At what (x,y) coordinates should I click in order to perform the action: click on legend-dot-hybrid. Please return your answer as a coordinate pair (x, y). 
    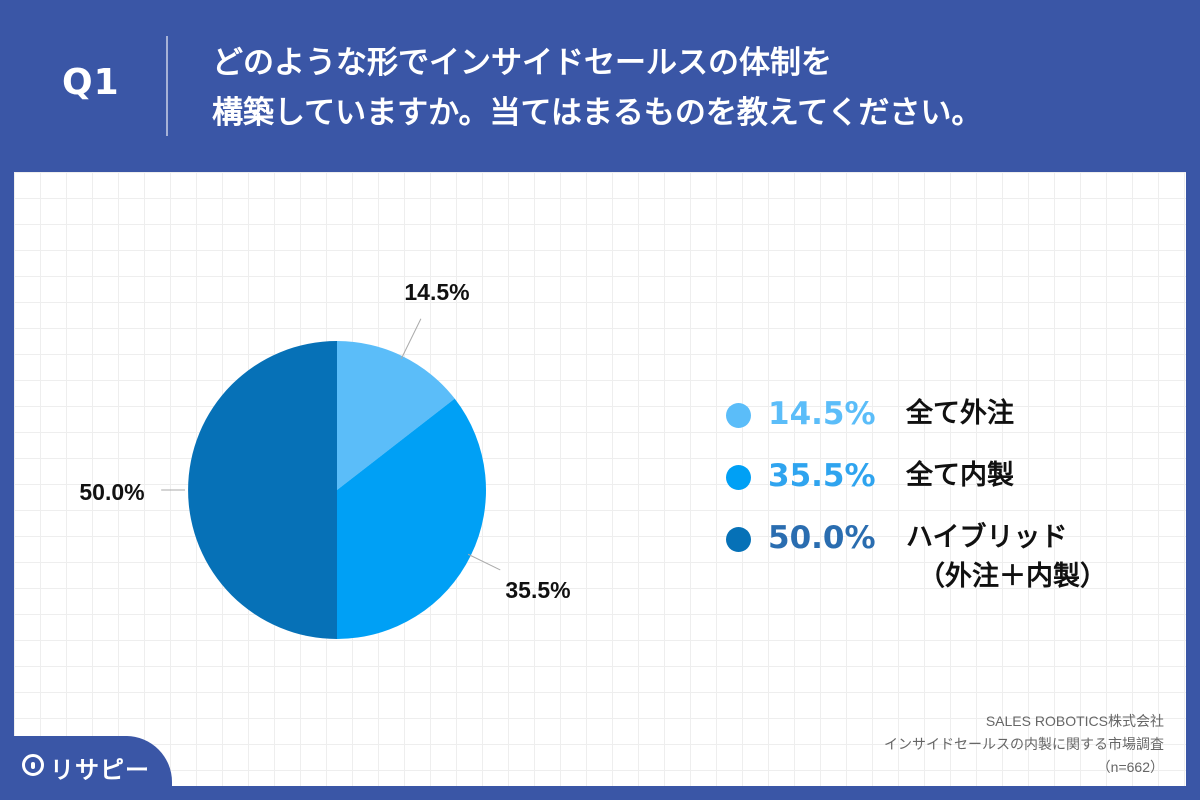
    Looking at the image, I should click on (738, 539).